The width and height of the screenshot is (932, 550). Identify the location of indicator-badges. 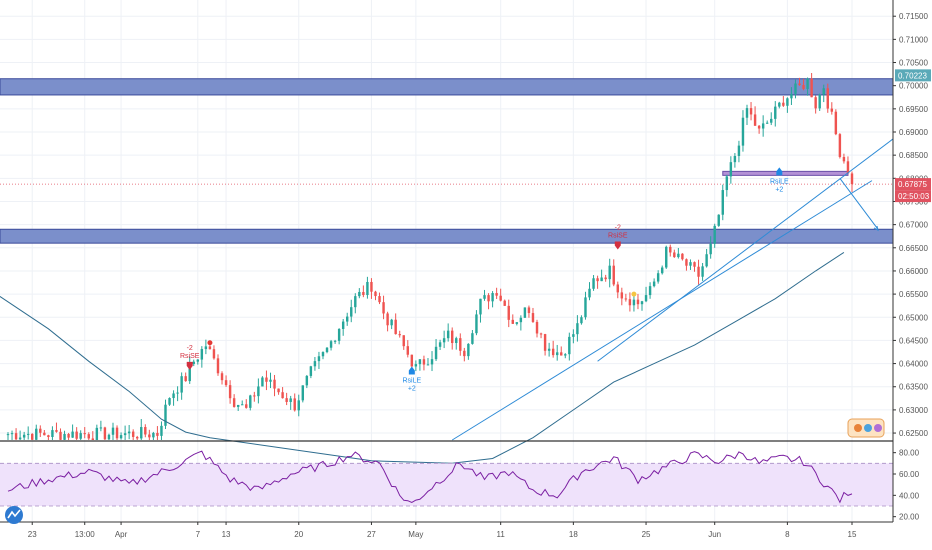
(866, 428).